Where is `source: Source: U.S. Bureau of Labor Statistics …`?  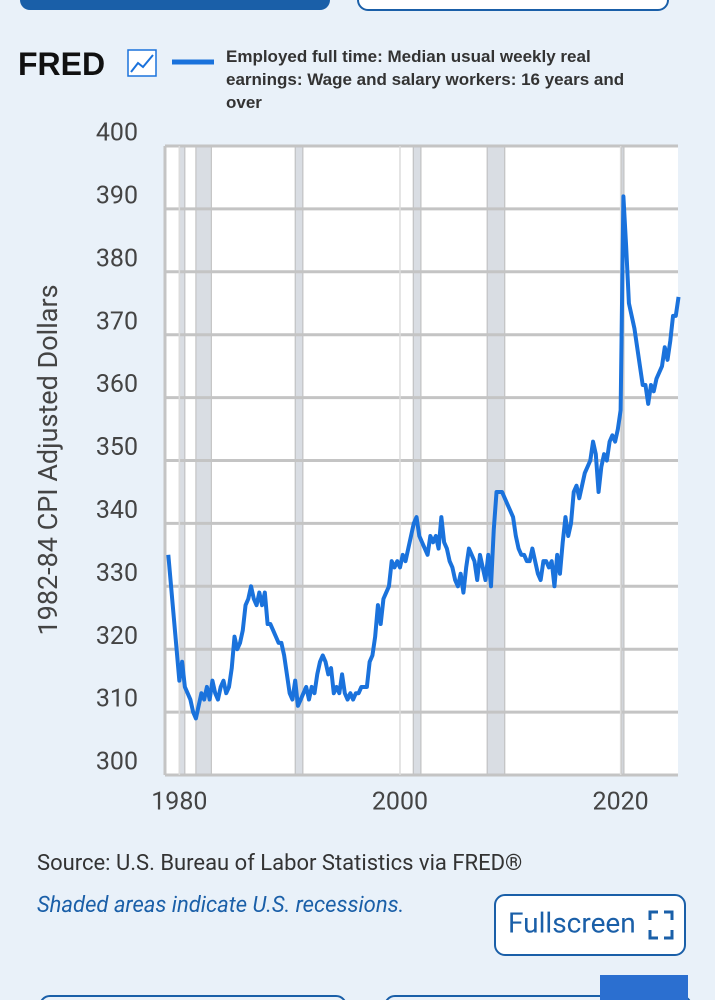
source: Source: U.S. Bureau of Labor Statistics … is located at coordinates (279, 863).